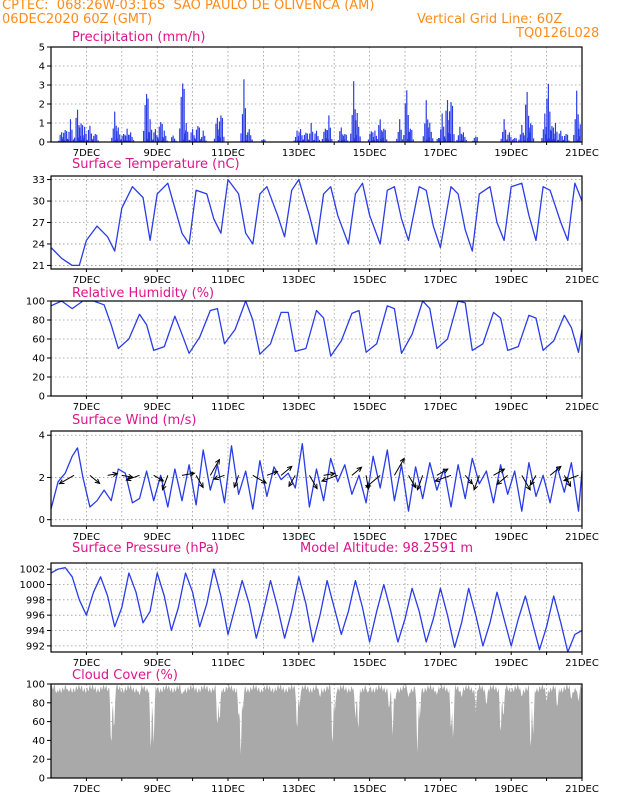  Describe the element at coordinates (316, 328) in the screenshot. I see `relative-humidity-line` at that location.